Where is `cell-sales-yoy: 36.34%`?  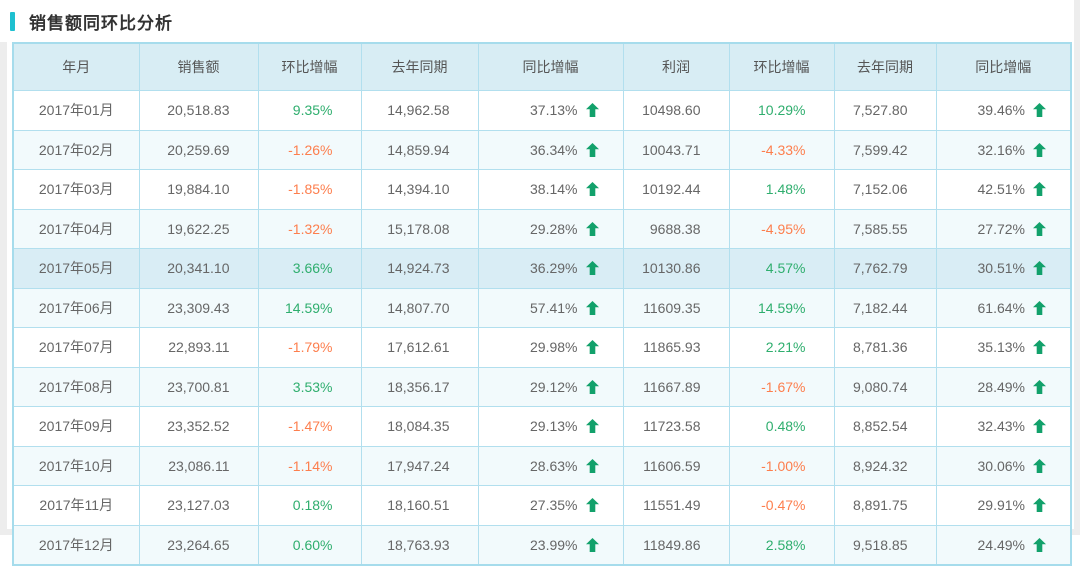 cell-sales-yoy: 36.34% is located at coordinates (550, 149).